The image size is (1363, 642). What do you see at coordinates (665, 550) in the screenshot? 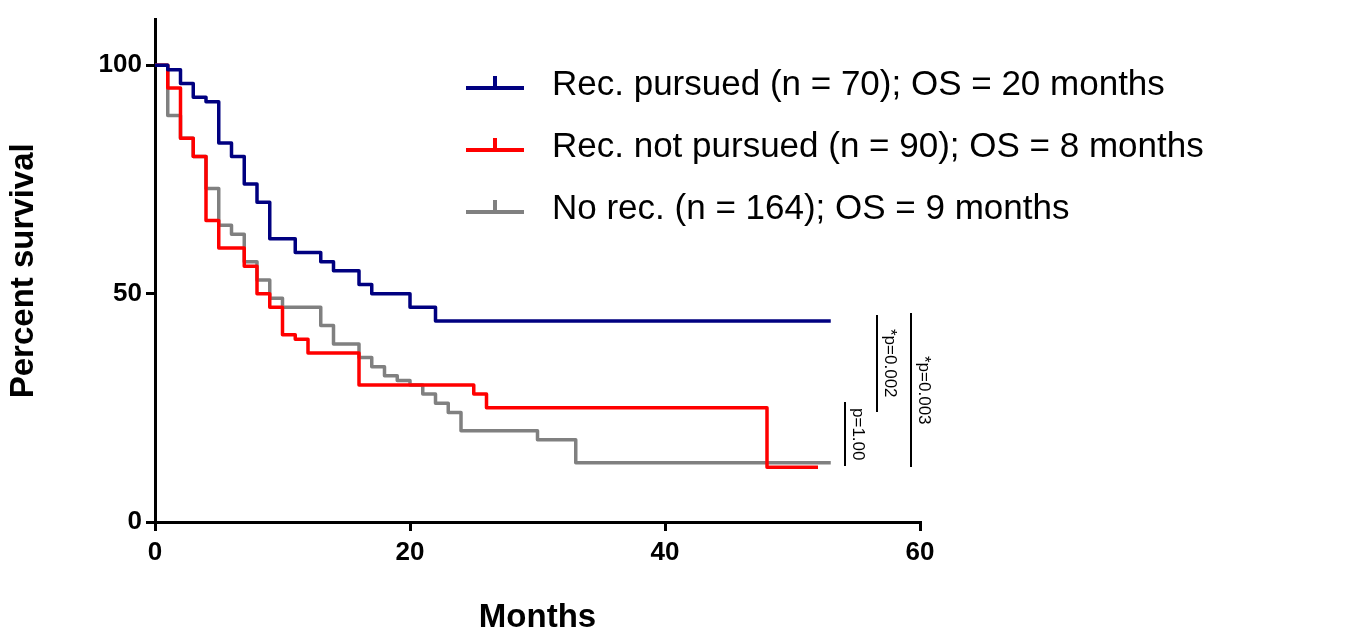
I see `x-tick-label: 40` at bounding box center [665, 550].